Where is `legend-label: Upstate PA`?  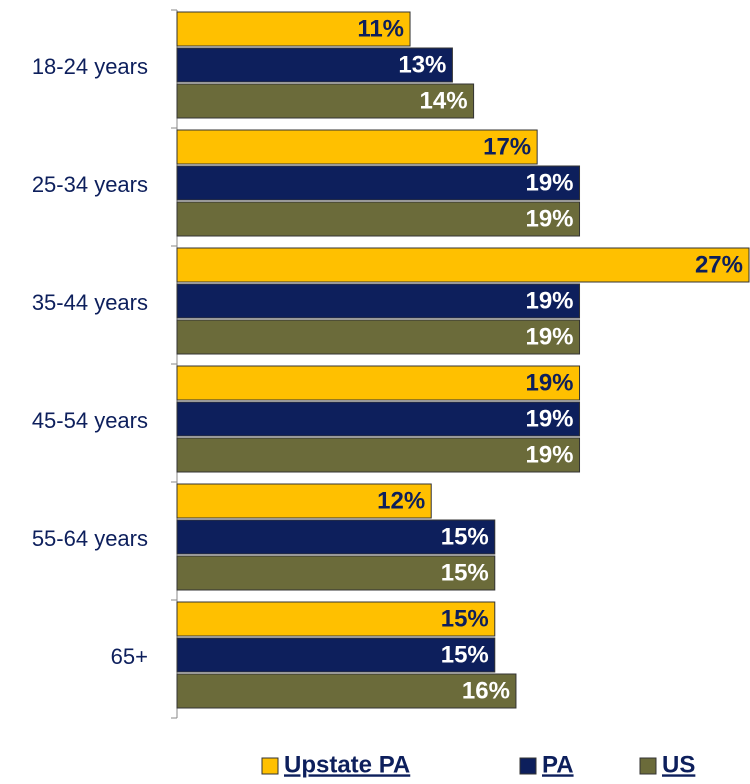 legend-label: Upstate PA is located at coordinates (347, 764).